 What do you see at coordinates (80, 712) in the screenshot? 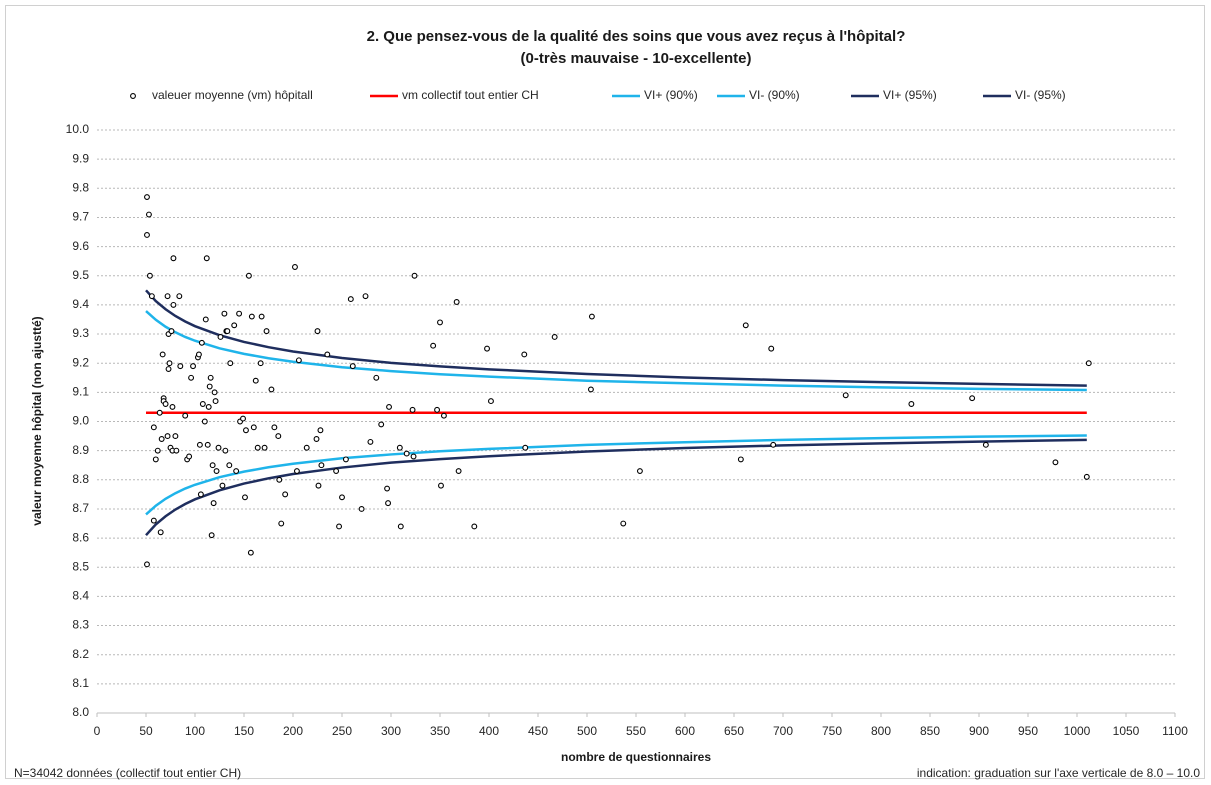
I see `y-tick-label: 8.0` at bounding box center [80, 712].